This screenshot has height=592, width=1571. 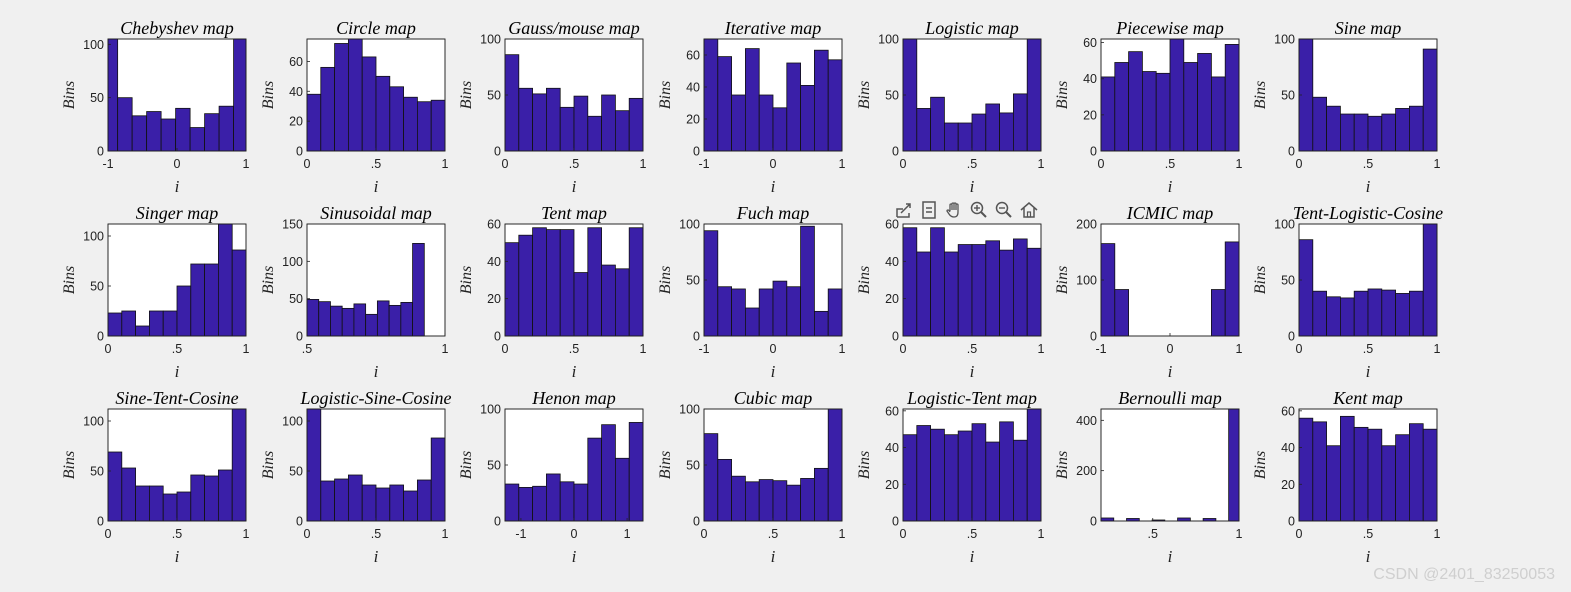 What do you see at coordinates (979, 210) in the screenshot?
I see `zoom-in-button` at bounding box center [979, 210].